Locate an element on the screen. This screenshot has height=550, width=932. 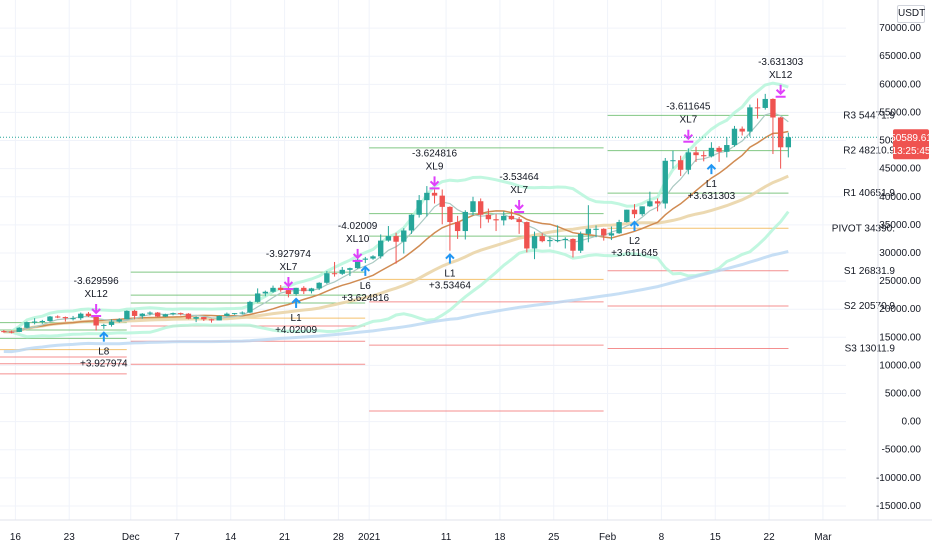
y-tick-label: 60000.00 is located at coordinates (900, 84).